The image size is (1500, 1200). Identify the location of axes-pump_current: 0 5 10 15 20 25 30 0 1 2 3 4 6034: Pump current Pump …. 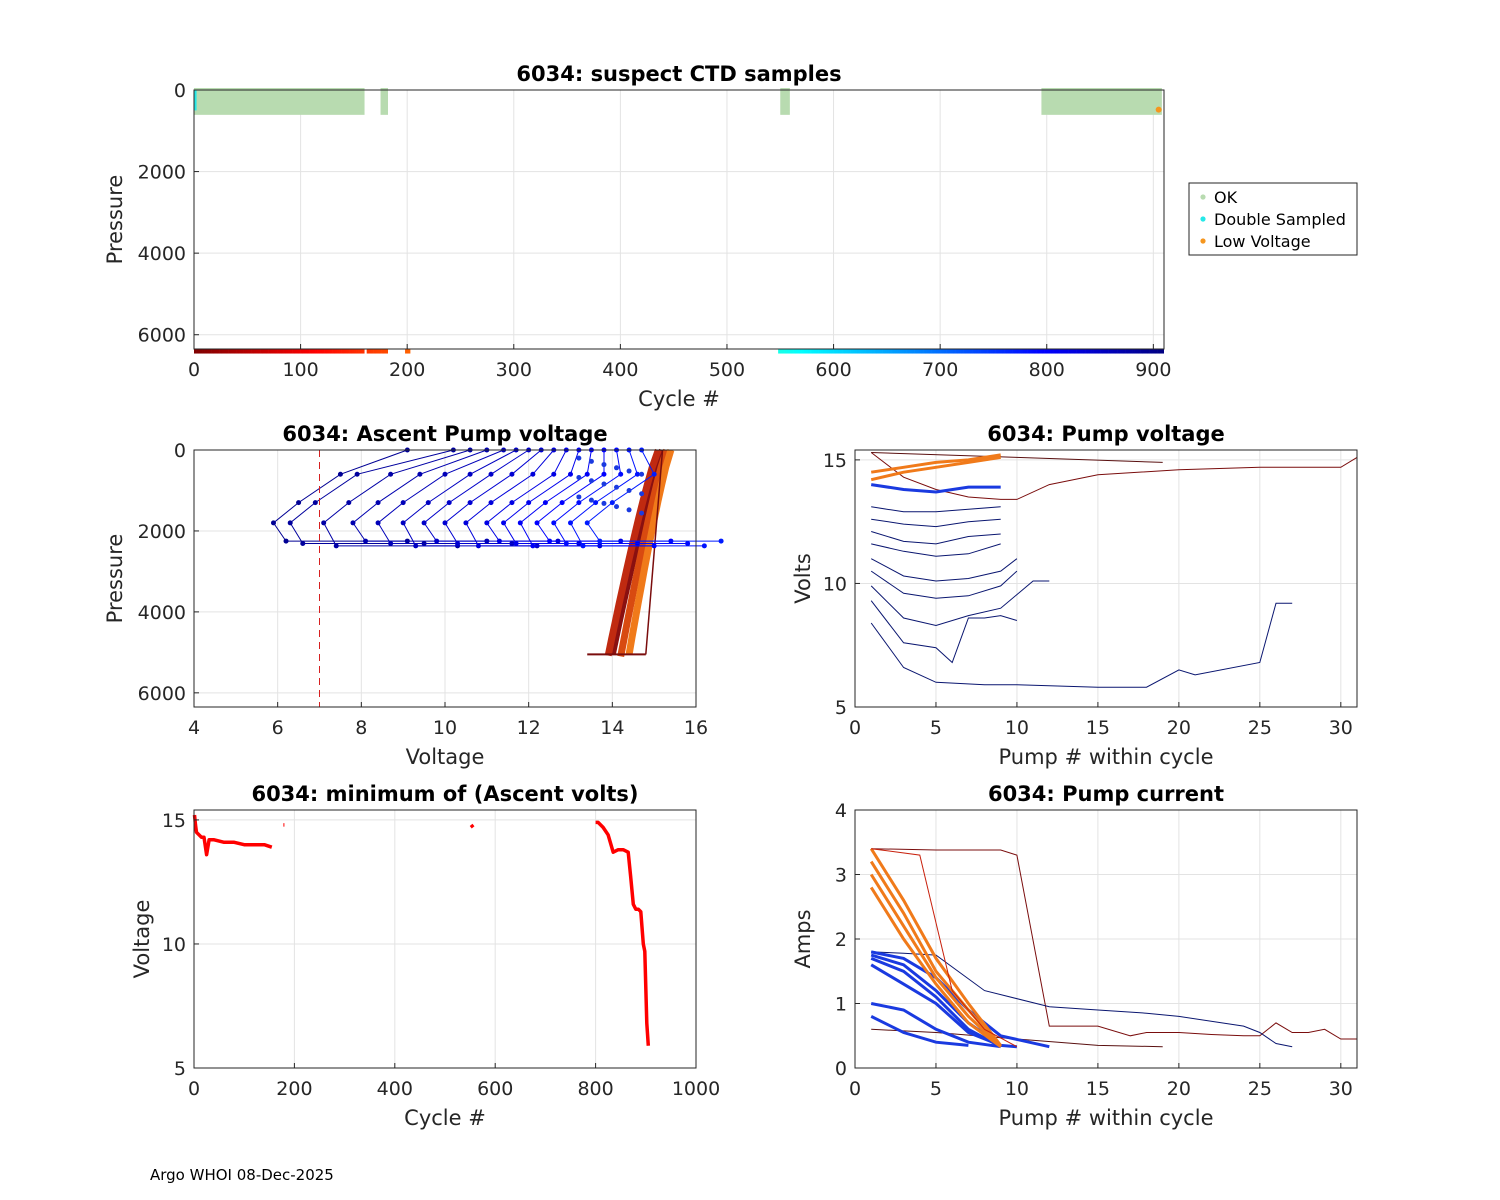
(1074, 956).